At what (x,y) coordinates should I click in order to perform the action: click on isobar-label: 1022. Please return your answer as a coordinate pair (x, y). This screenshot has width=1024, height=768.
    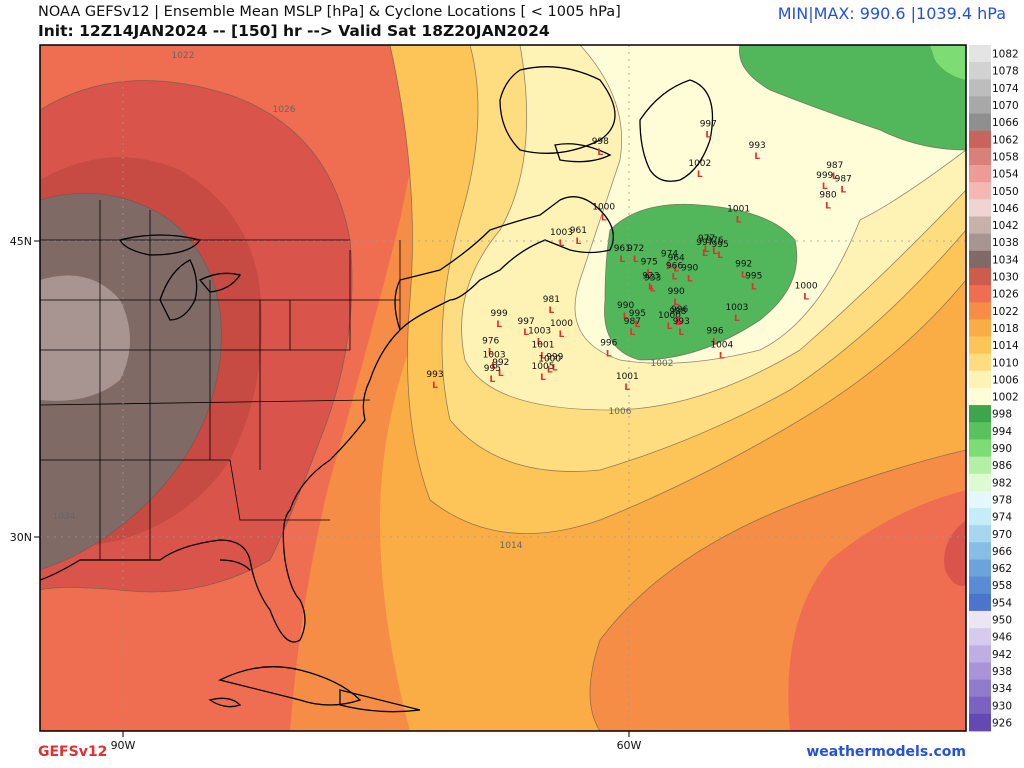
    Looking at the image, I should click on (183, 56).